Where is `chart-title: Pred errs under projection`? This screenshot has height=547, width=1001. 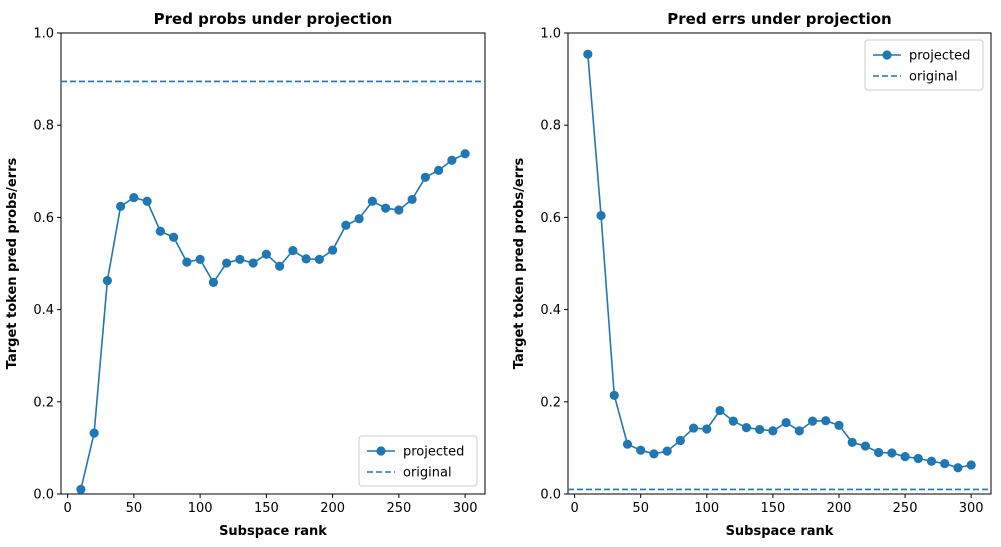 chart-title: Pred errs under projection is located at coordinates (779, 19).